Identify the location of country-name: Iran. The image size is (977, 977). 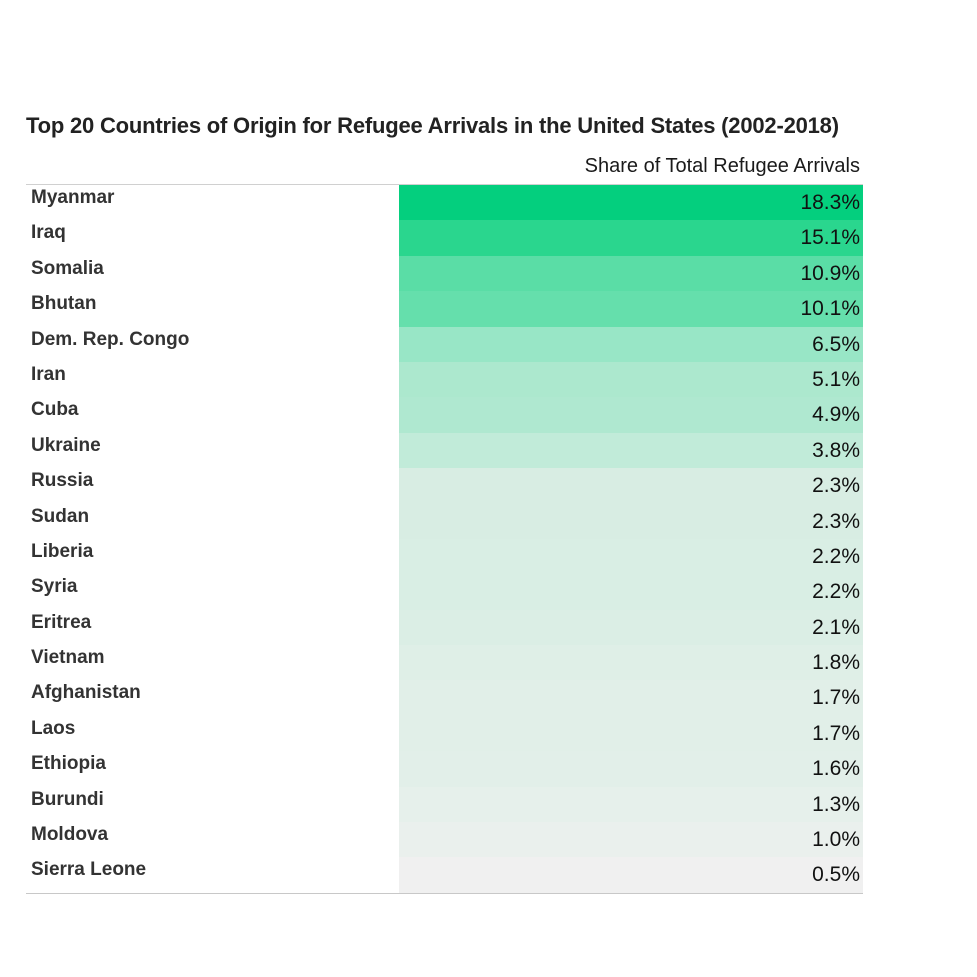
(48, 374).